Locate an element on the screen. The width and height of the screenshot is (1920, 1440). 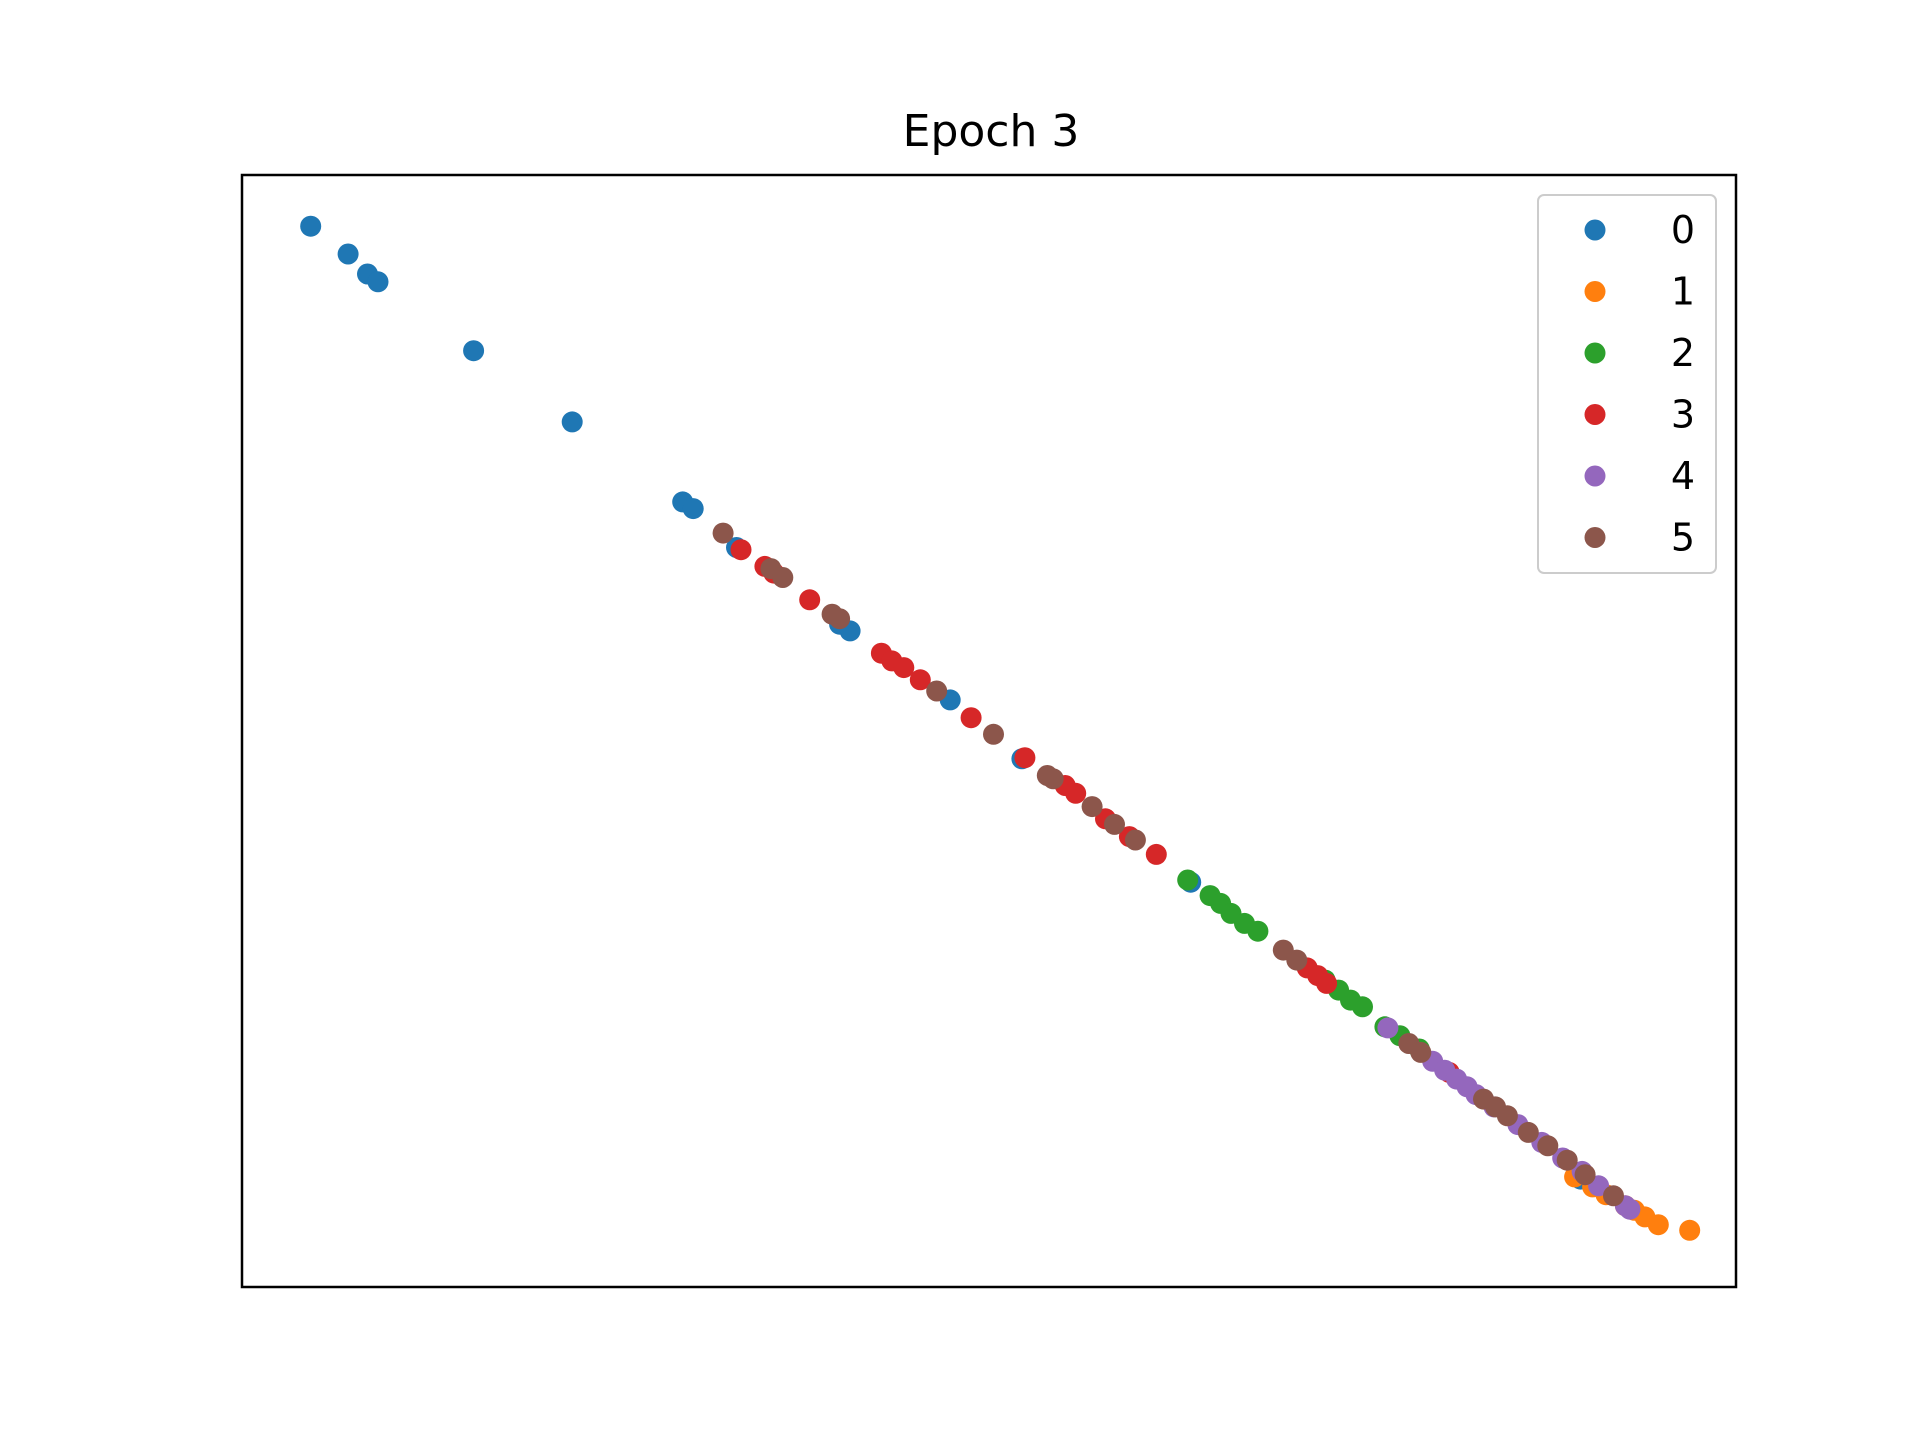
legend-entries: 0 1 2 3 4 5 is located at coordinates (1639, 384).